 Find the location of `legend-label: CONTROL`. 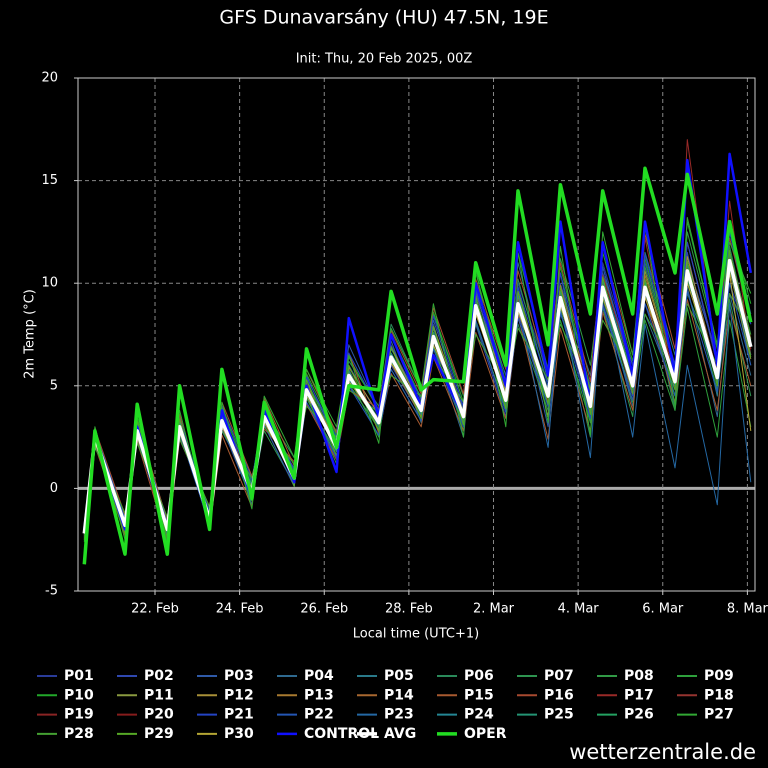

legend-label: CONTROL is located at coordinates (341, 734).